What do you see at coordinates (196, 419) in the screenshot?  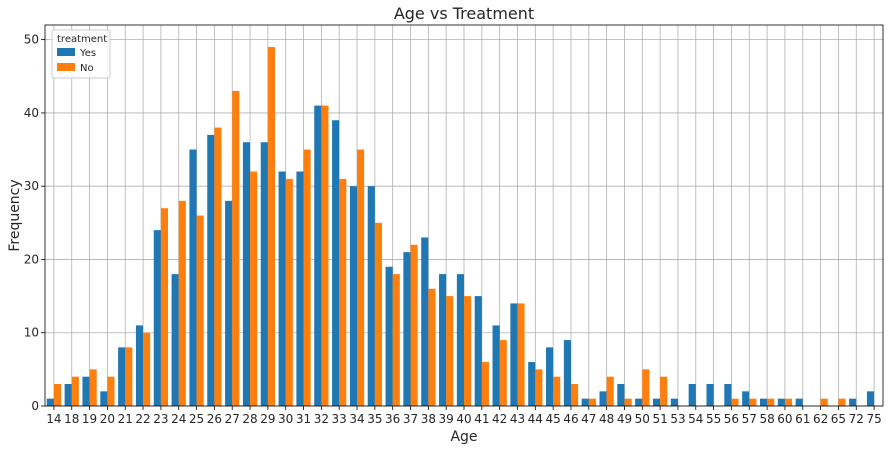 I see `x-tick-label: 25` at bounding box center [196, 419].